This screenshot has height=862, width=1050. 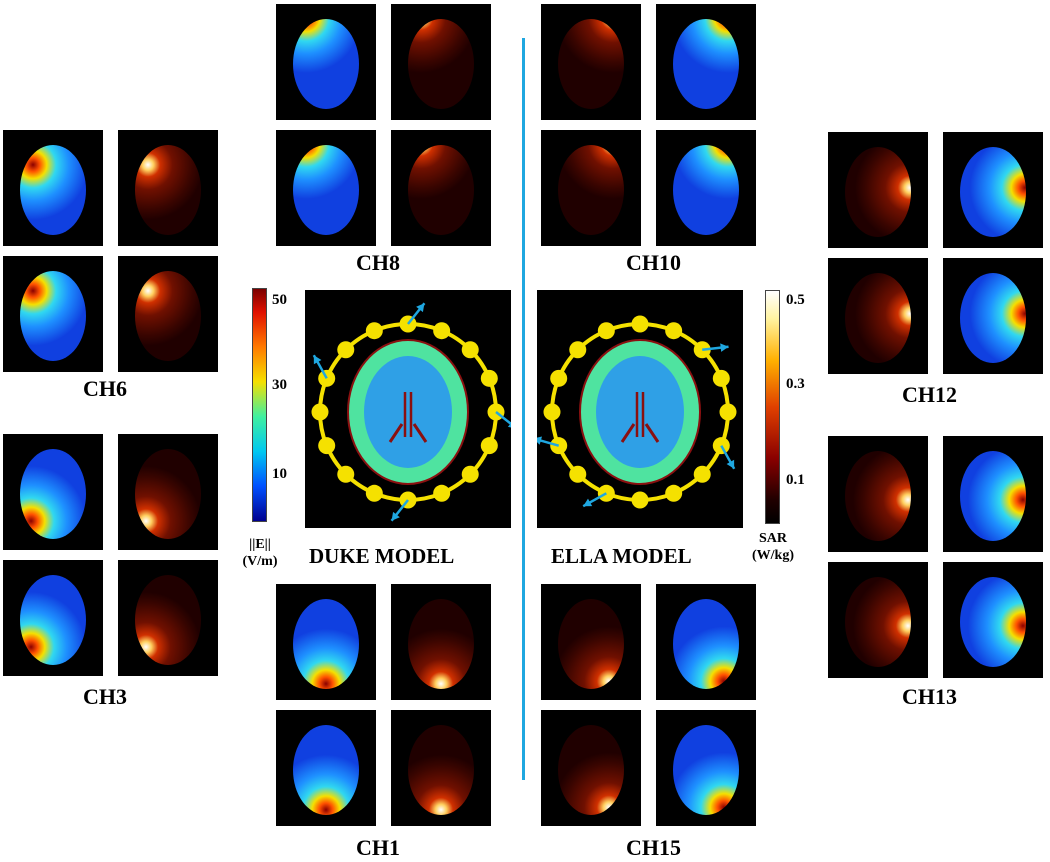 What do you see at coordinates (772, 538) in the screenshot?
I see `sar-title-line1: SAR` at bounding box center [772, 538].